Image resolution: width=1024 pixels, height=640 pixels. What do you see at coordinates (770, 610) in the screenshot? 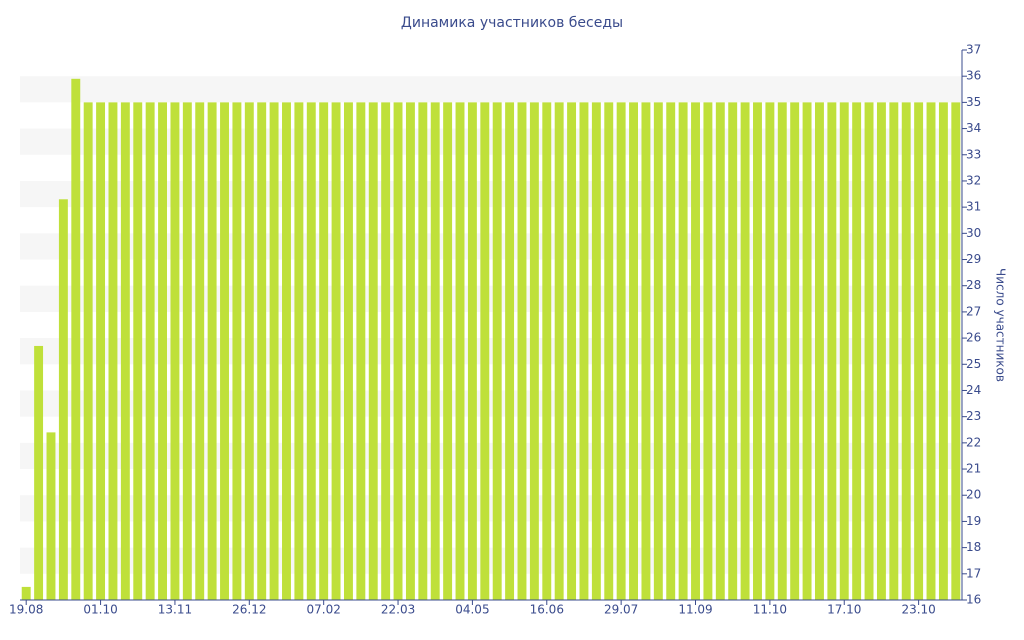
I see `x-tick-label: 11.10` at bounding box center [770, 610].